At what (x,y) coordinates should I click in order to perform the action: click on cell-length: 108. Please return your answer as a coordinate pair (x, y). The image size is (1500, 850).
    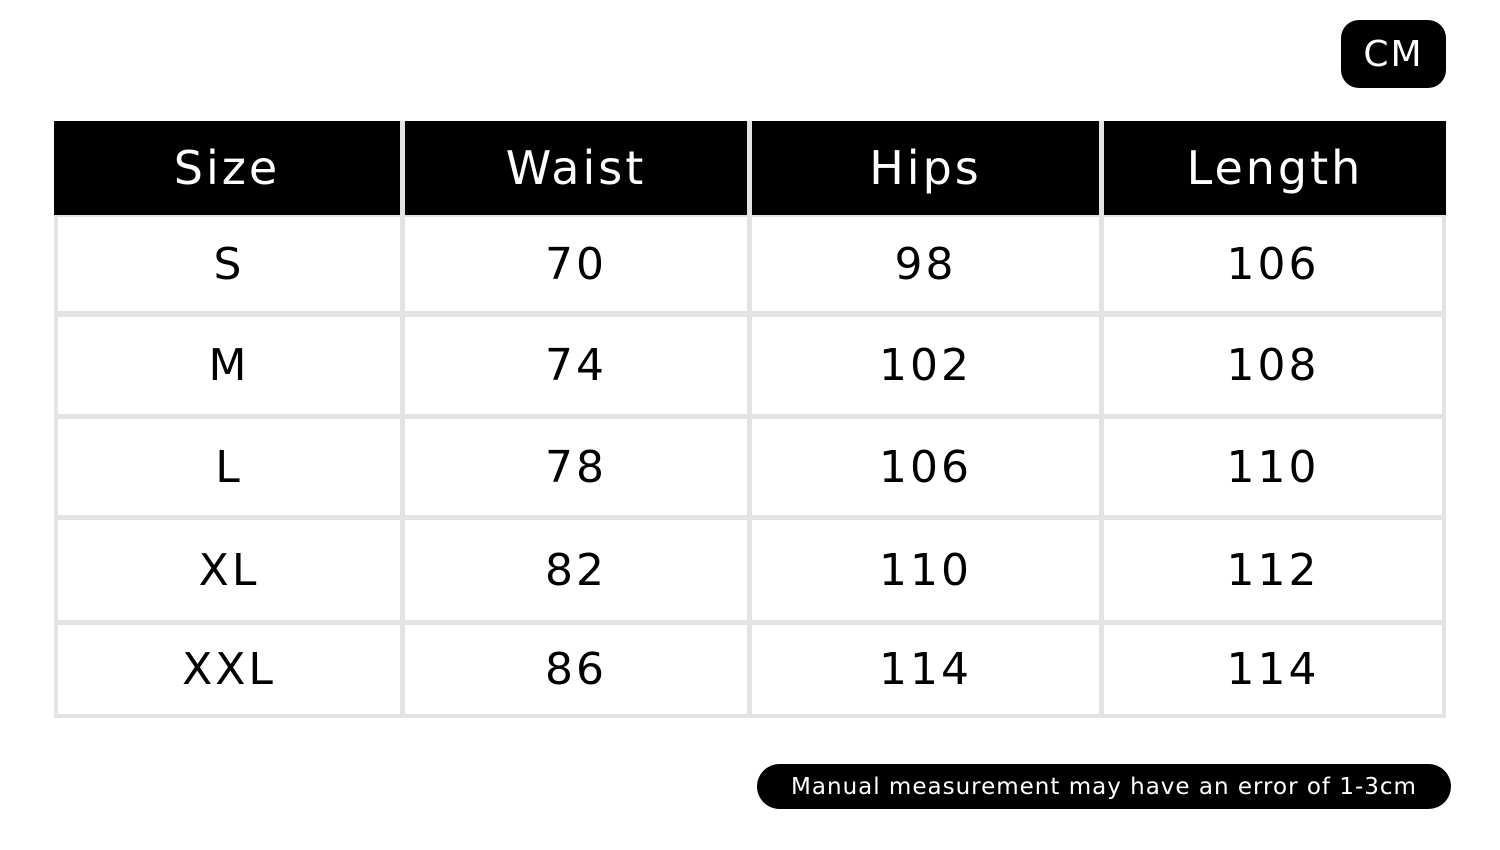
    Looking at the image, I should click on (1273, 365).